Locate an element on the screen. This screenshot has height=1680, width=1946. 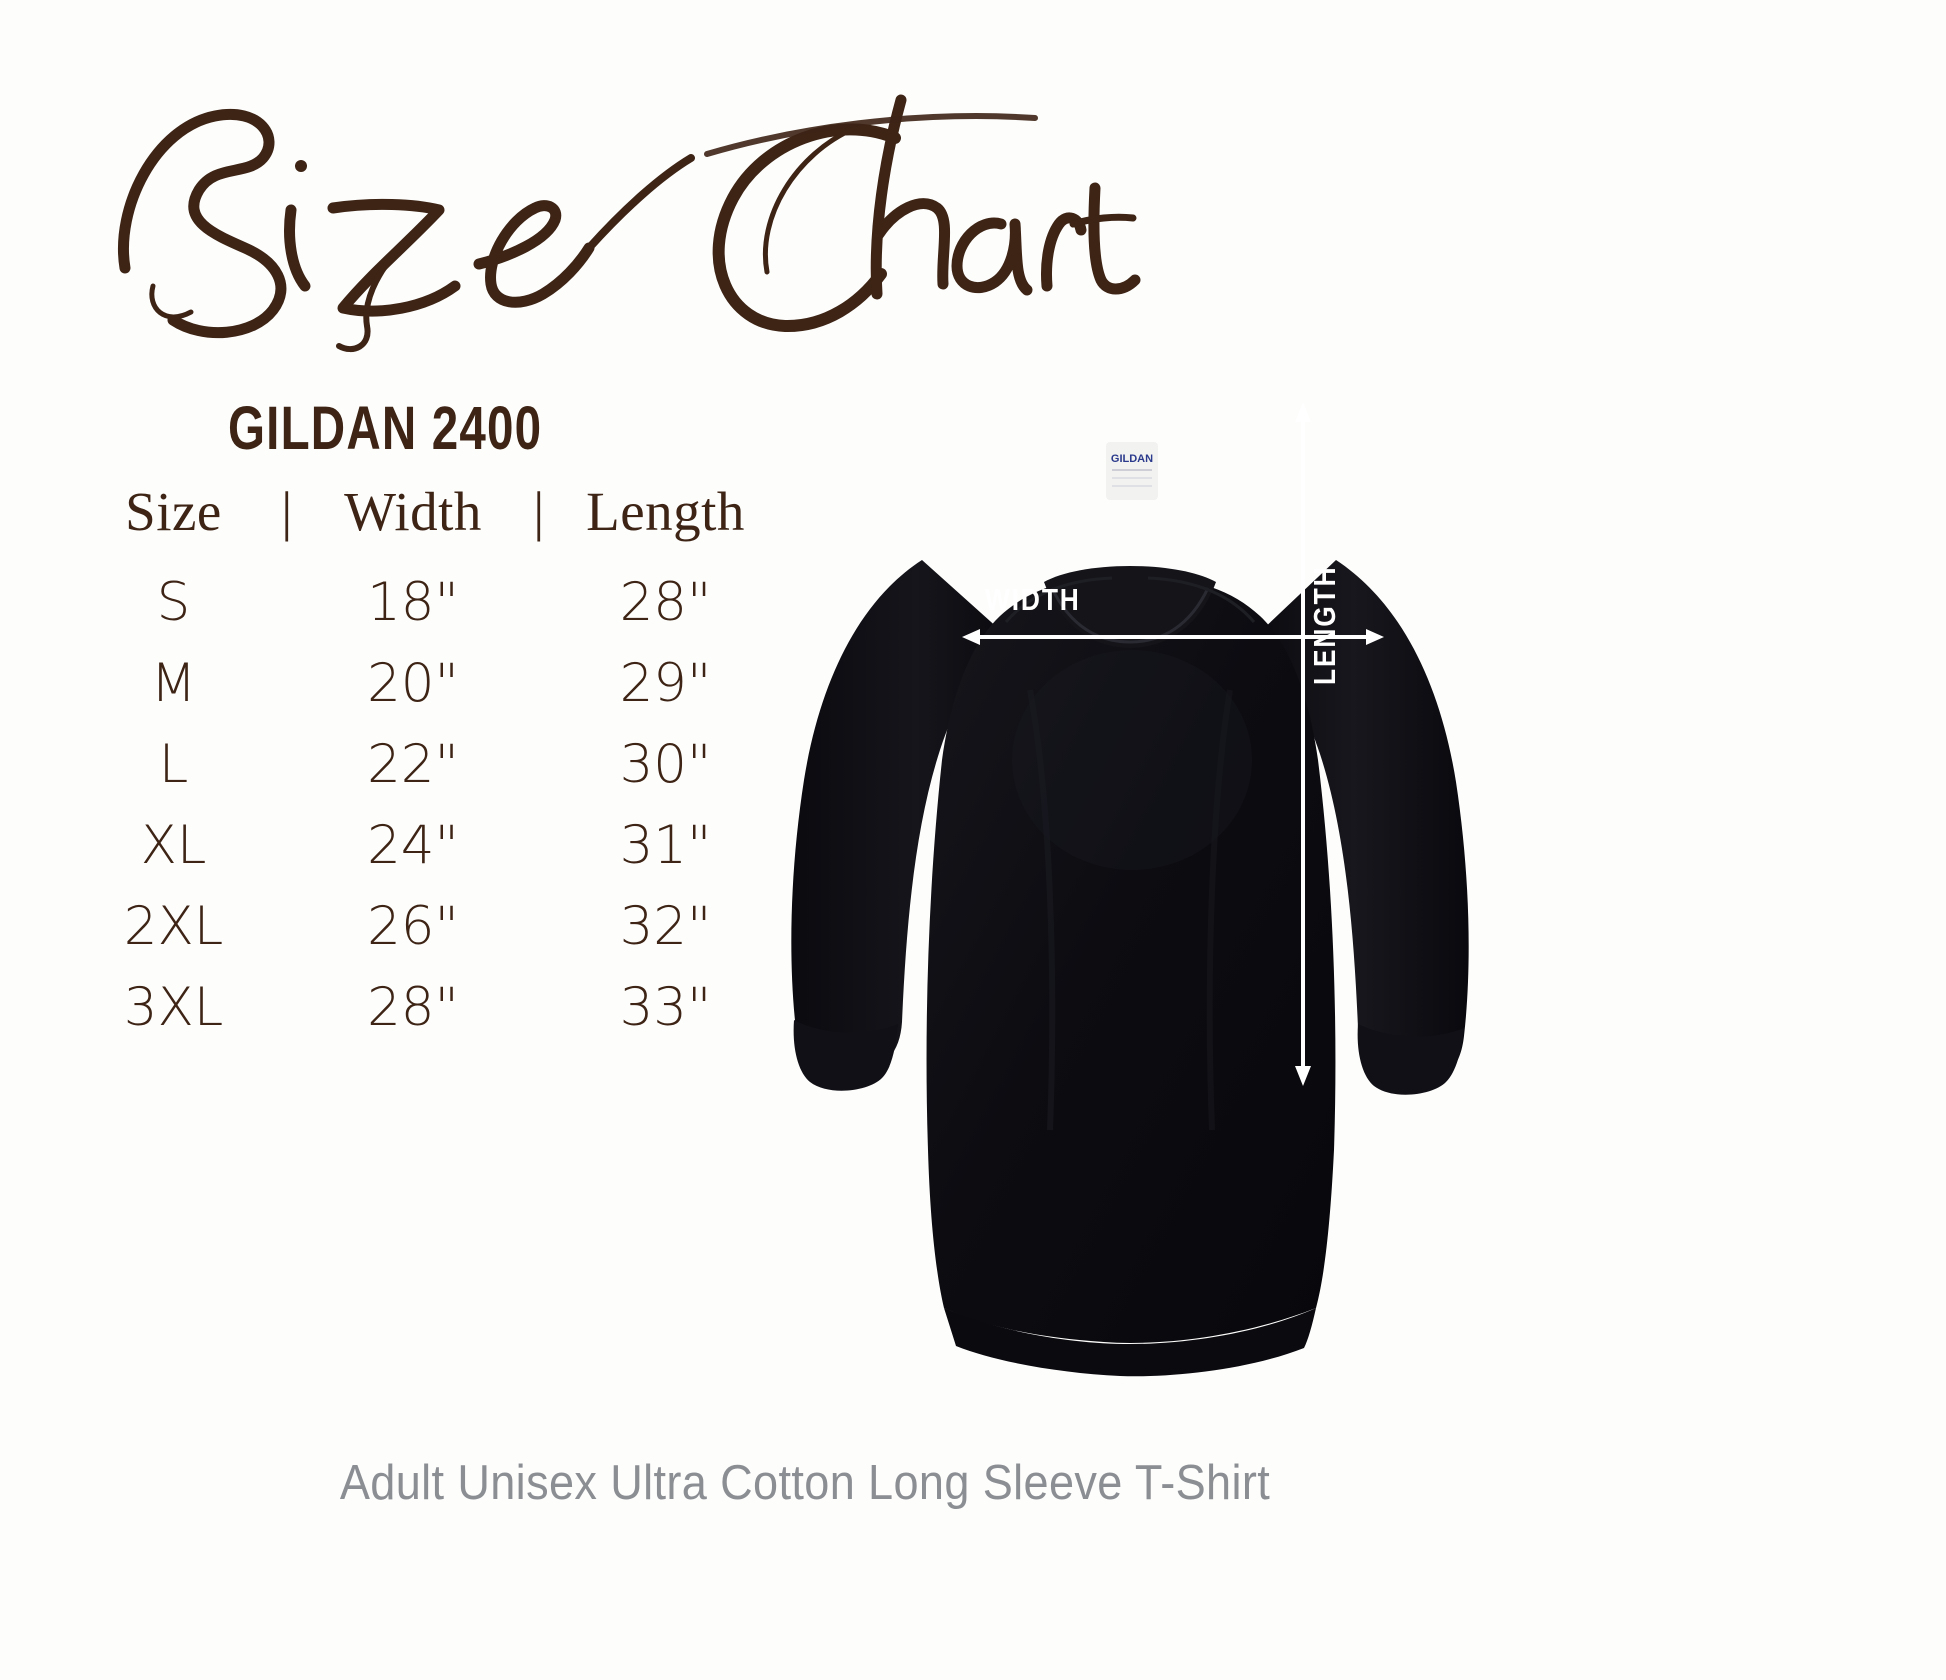
table-row: S 18" 28" is located at coordinates (426, 612).